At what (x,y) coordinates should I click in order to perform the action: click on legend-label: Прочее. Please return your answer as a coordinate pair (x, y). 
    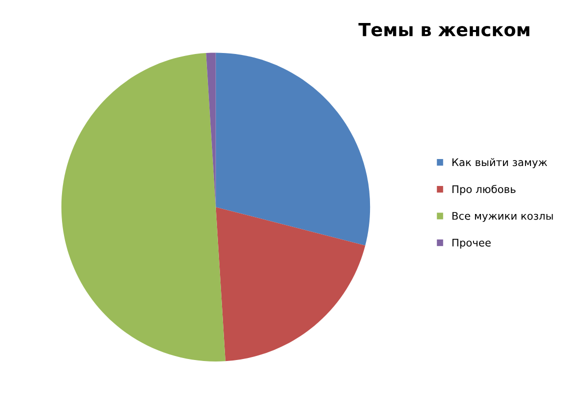
    Looking at the image, I should click on (471, 243).